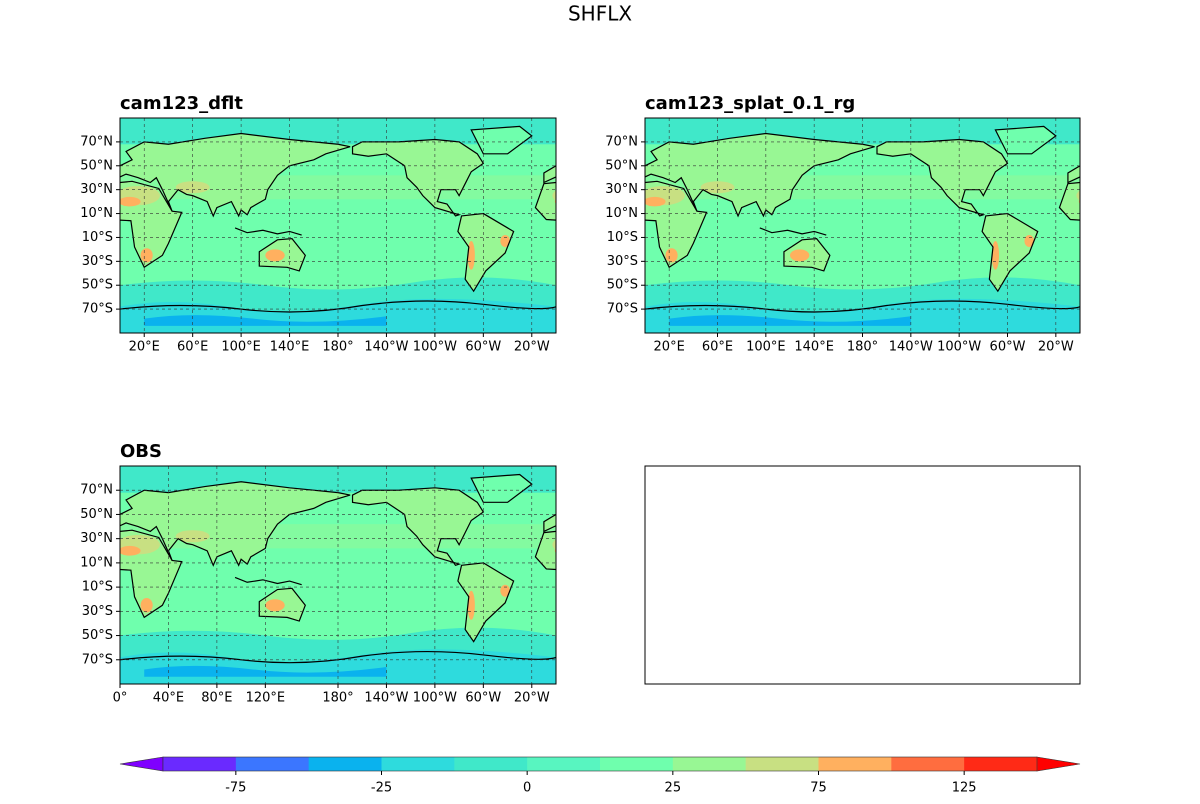 The image size is (1200, 804). I want to click on colorbar-tick-label: 0, so click(527, 788).